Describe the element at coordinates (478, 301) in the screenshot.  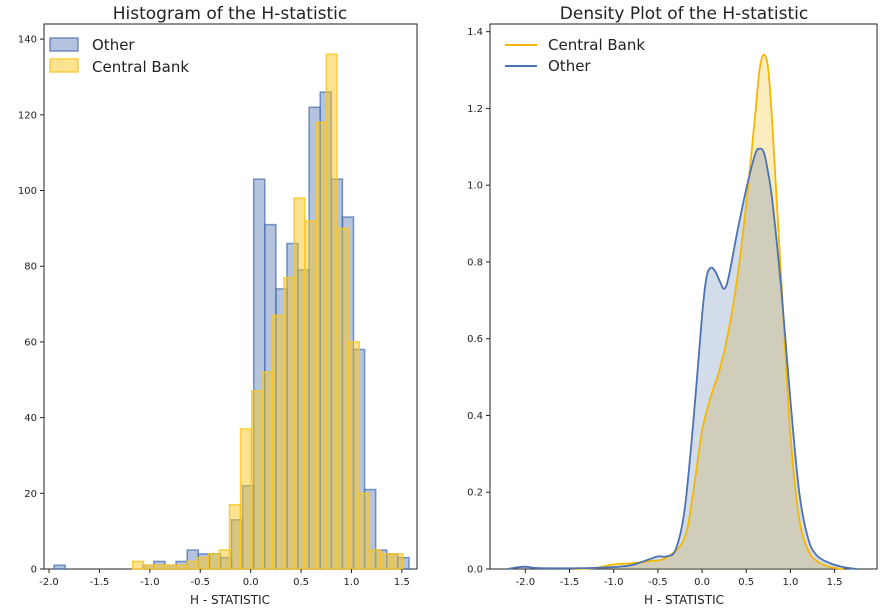
I see `density-y-ticks: 0.0 0.2 0.4 0.6 0.8 1.0 1.2 1.4` at that location.